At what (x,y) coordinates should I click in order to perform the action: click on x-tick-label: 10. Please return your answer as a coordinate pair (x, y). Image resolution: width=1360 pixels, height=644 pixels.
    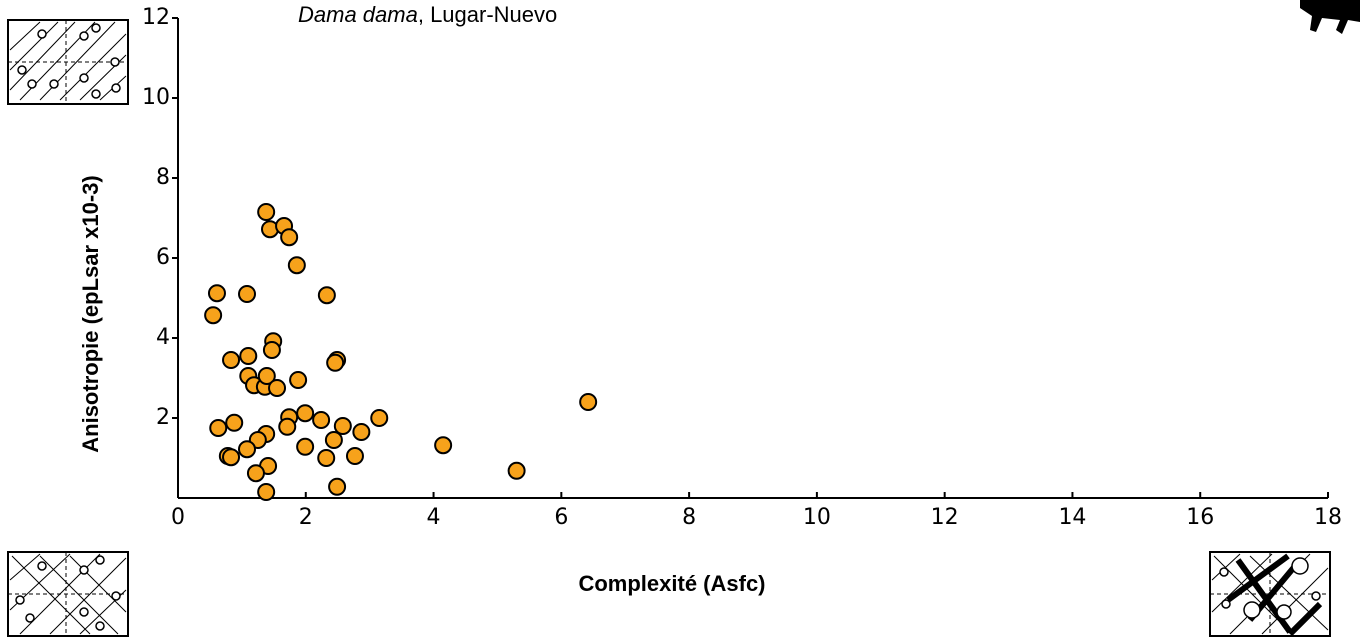
    Looking at the image, I should click on (817, 517).